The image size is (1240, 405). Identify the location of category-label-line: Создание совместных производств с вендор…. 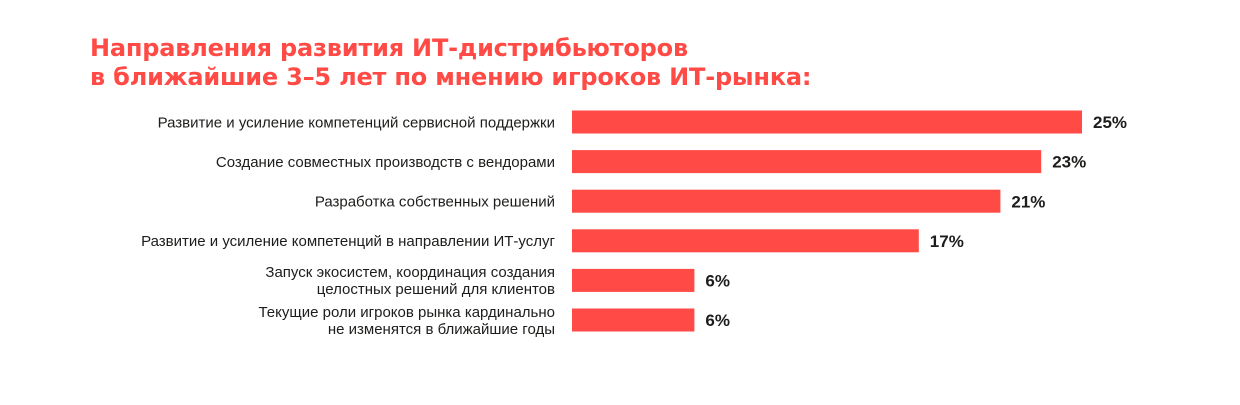
(385, 162).